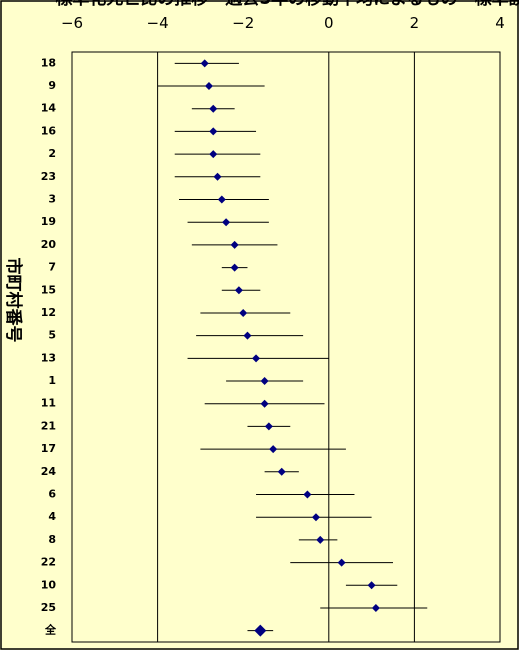  What do you see at coordinates (48, 62) in the screenshot?
I see `y-tick-label: 18` at bounding box center [48, 62].